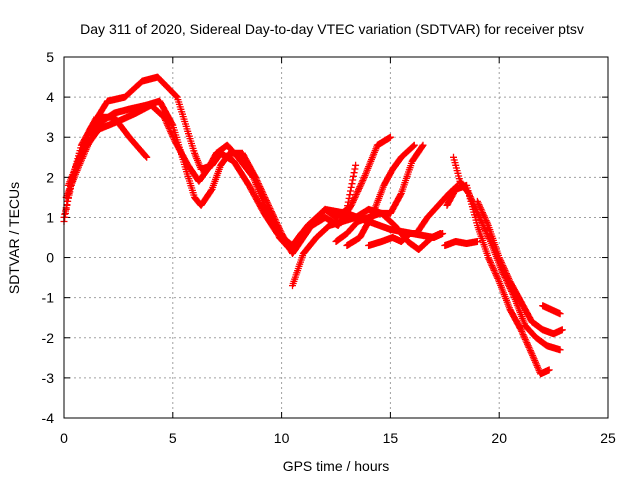  What do you see at coordinates (50, 258) in the screenshot?
I see `y-tick-label: 0` at bounding box center [50, 258].